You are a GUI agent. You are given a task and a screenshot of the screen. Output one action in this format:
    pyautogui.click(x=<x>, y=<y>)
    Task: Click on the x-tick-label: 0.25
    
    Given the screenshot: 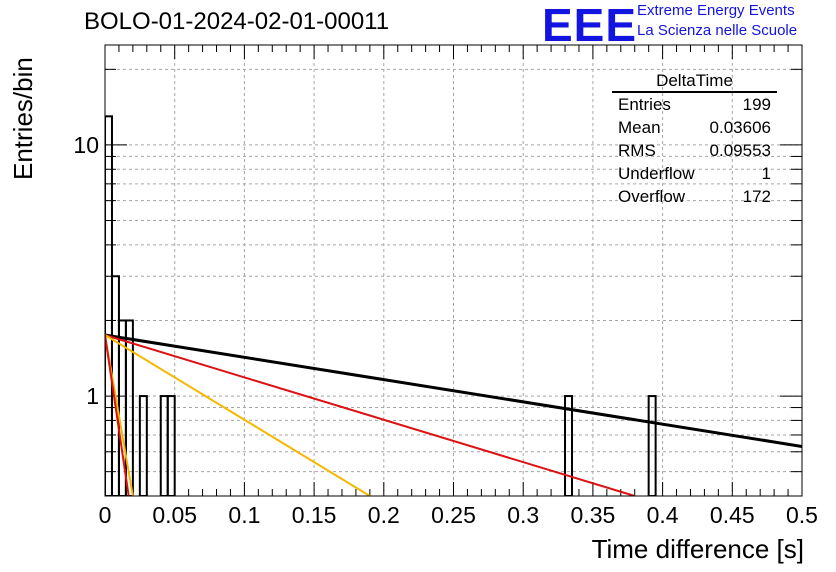 What is the action you would take?
    pyautogui.click(x=453, y=515)
    